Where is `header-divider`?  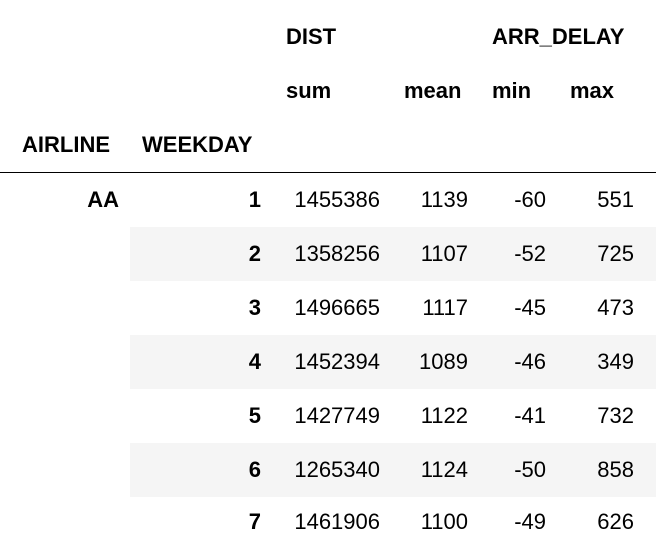 header-divider is located at coordinates (328, 172).